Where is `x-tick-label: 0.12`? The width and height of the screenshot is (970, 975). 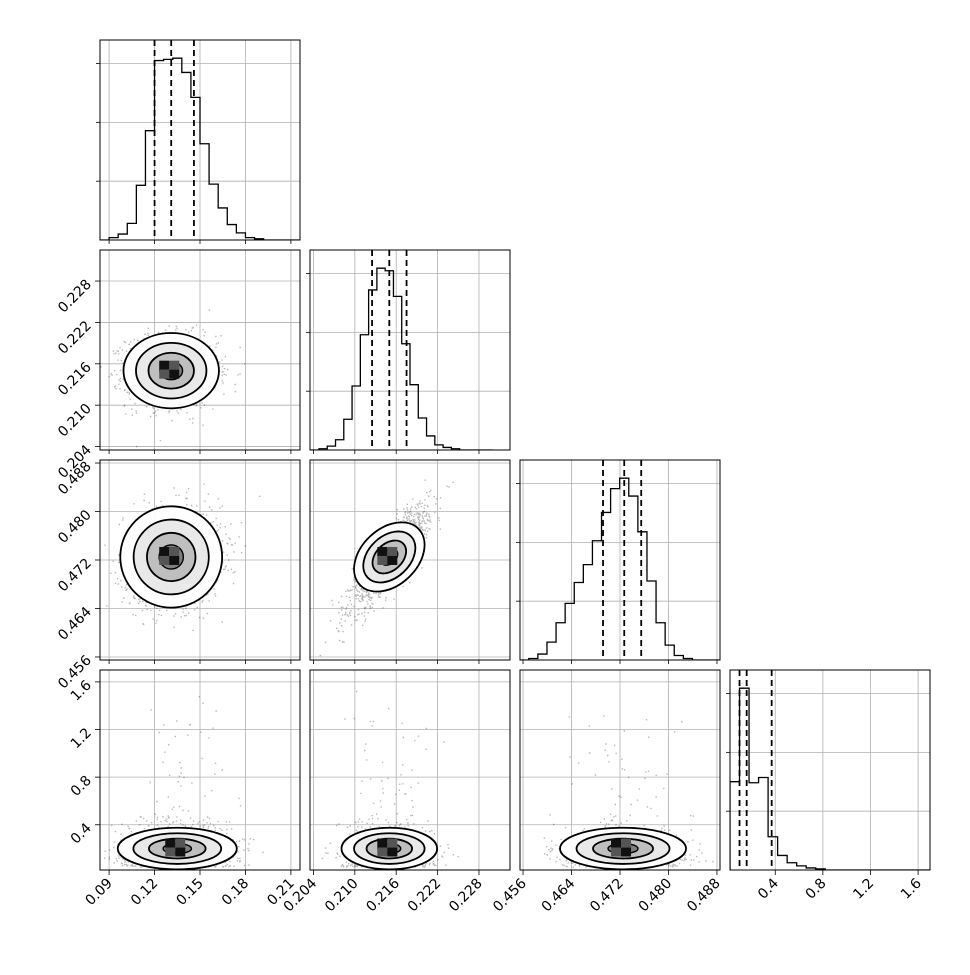
x-tick-label: 0.12 is located at coordinates (144, 892).